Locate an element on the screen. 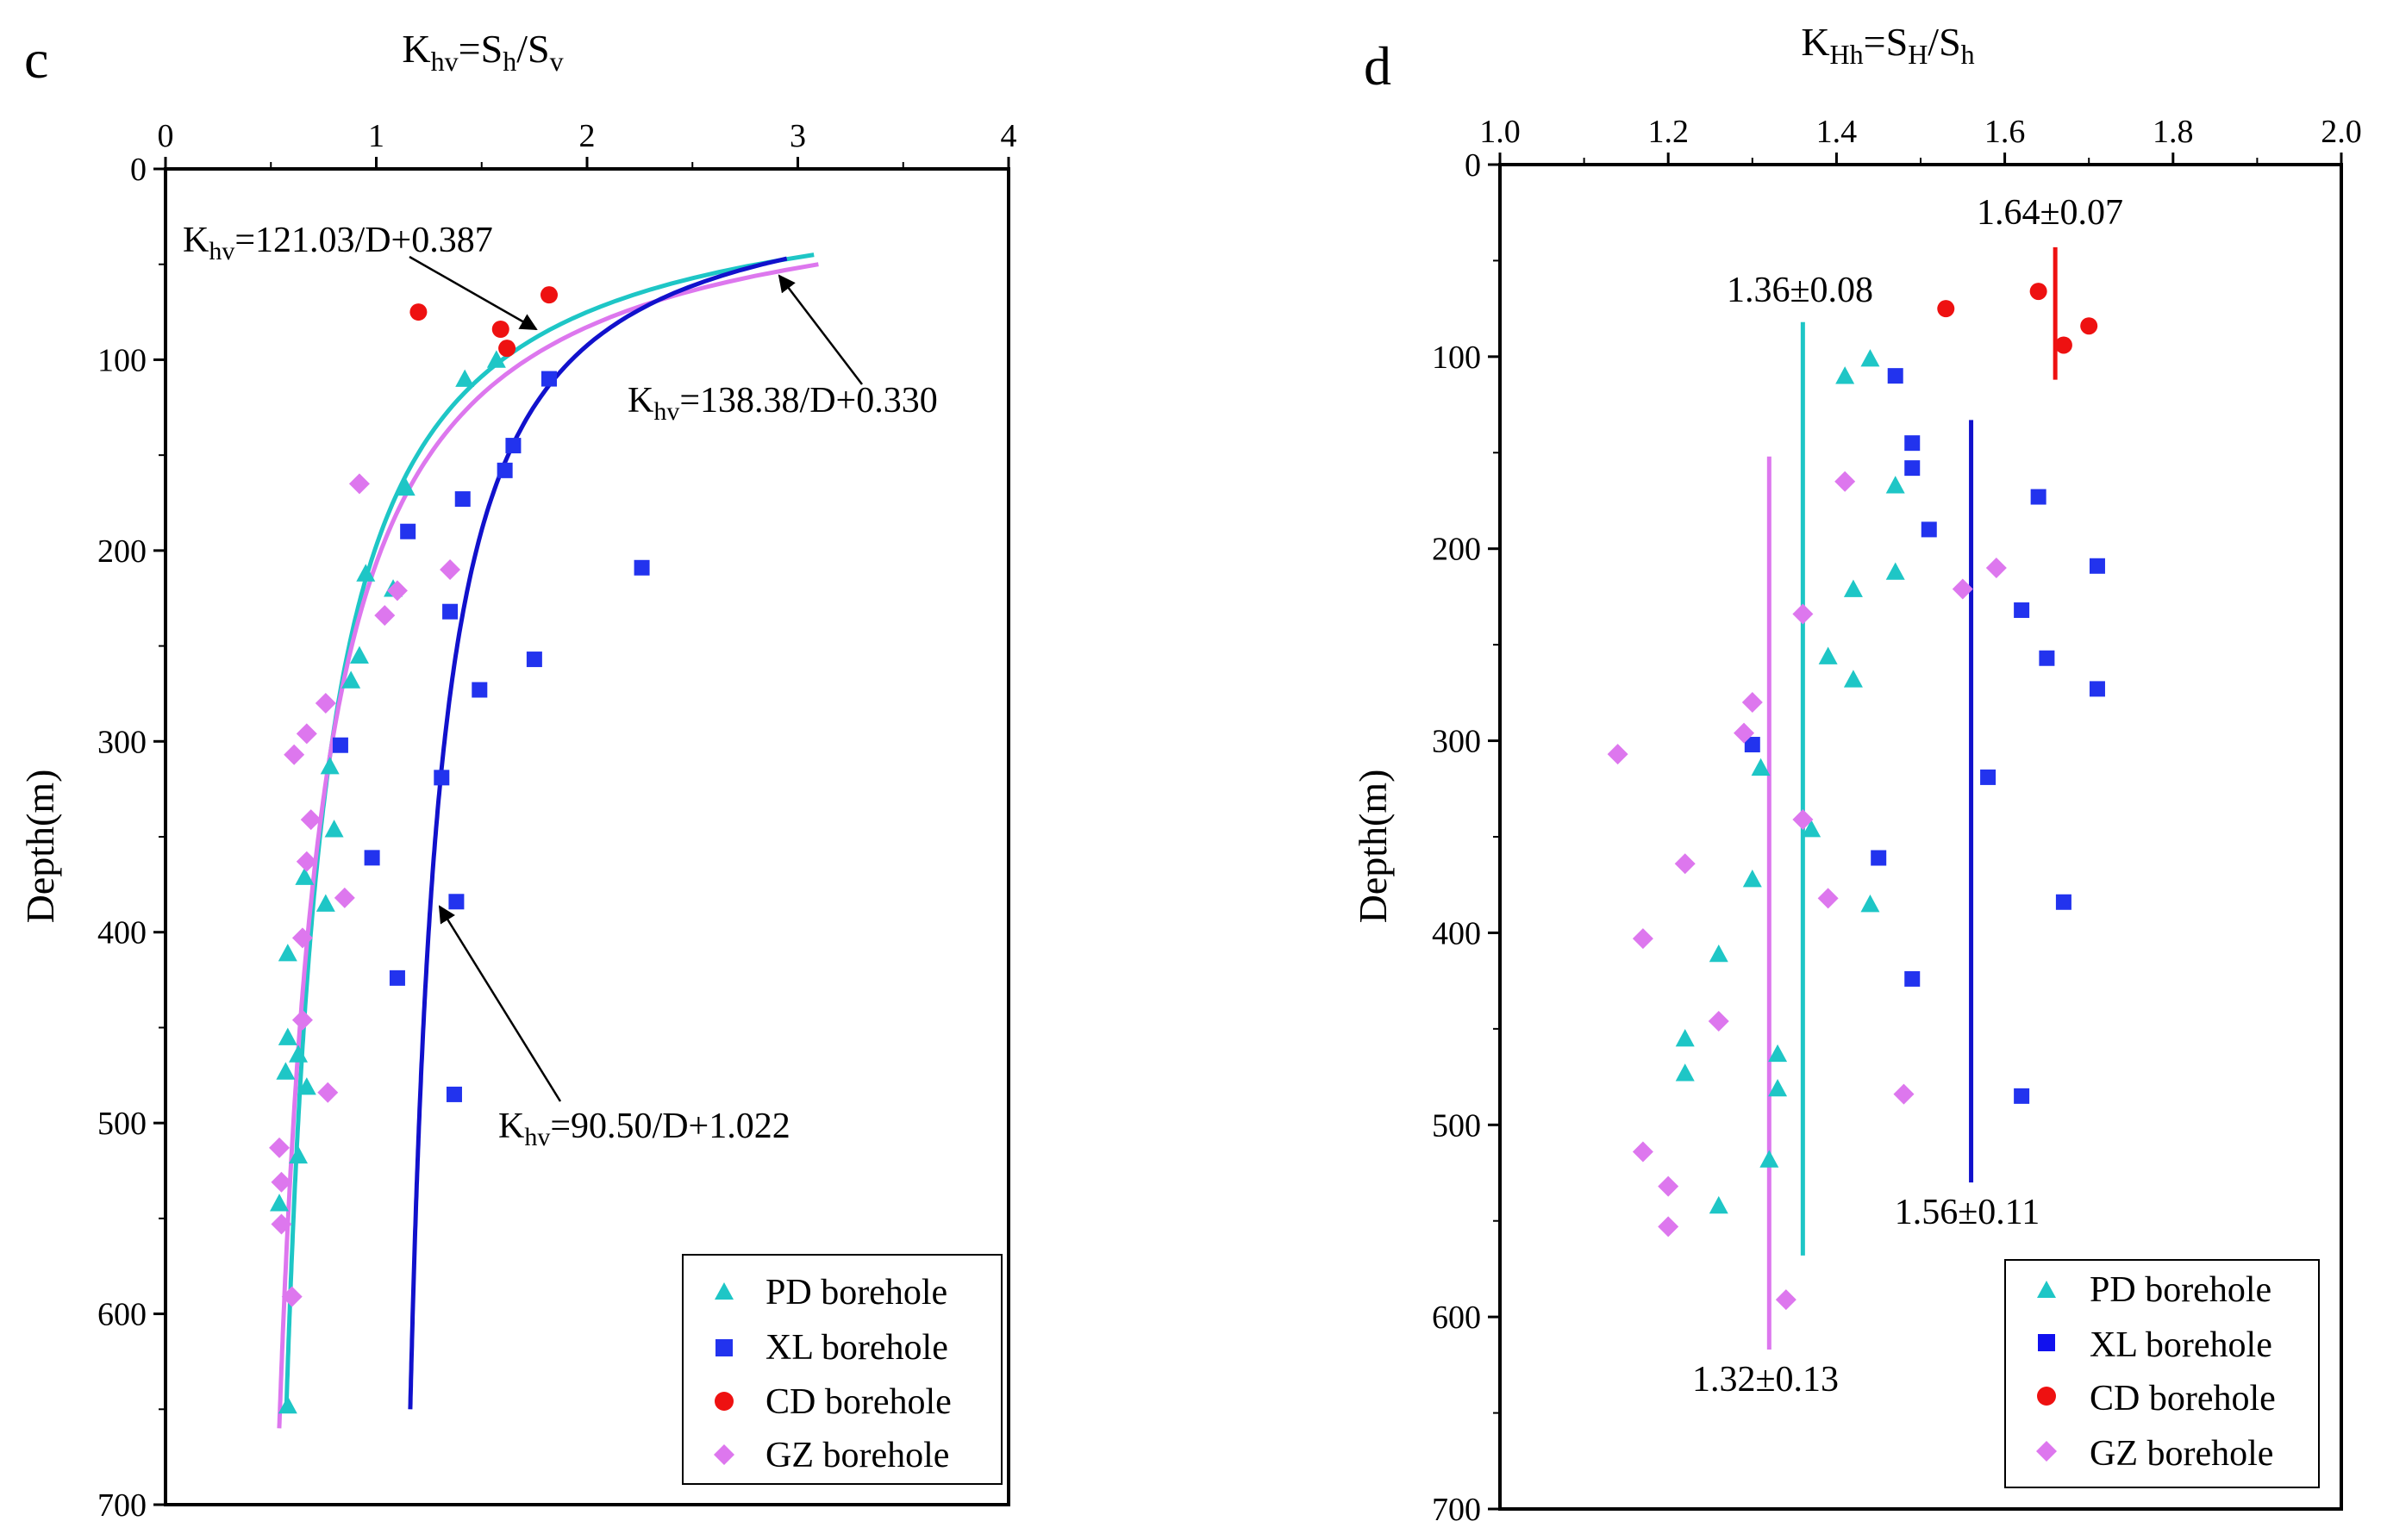  panel-d-y-tick-label: 200 is located at coordinates (1456, 550).